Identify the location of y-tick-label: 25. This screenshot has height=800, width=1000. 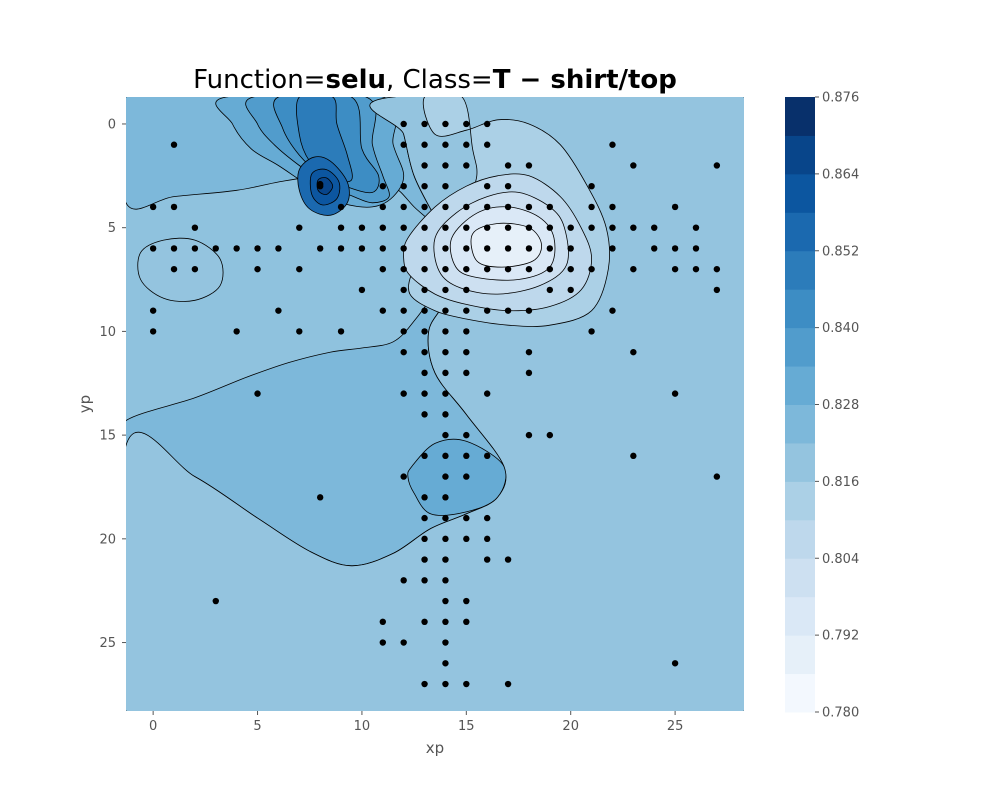
(107, 643).